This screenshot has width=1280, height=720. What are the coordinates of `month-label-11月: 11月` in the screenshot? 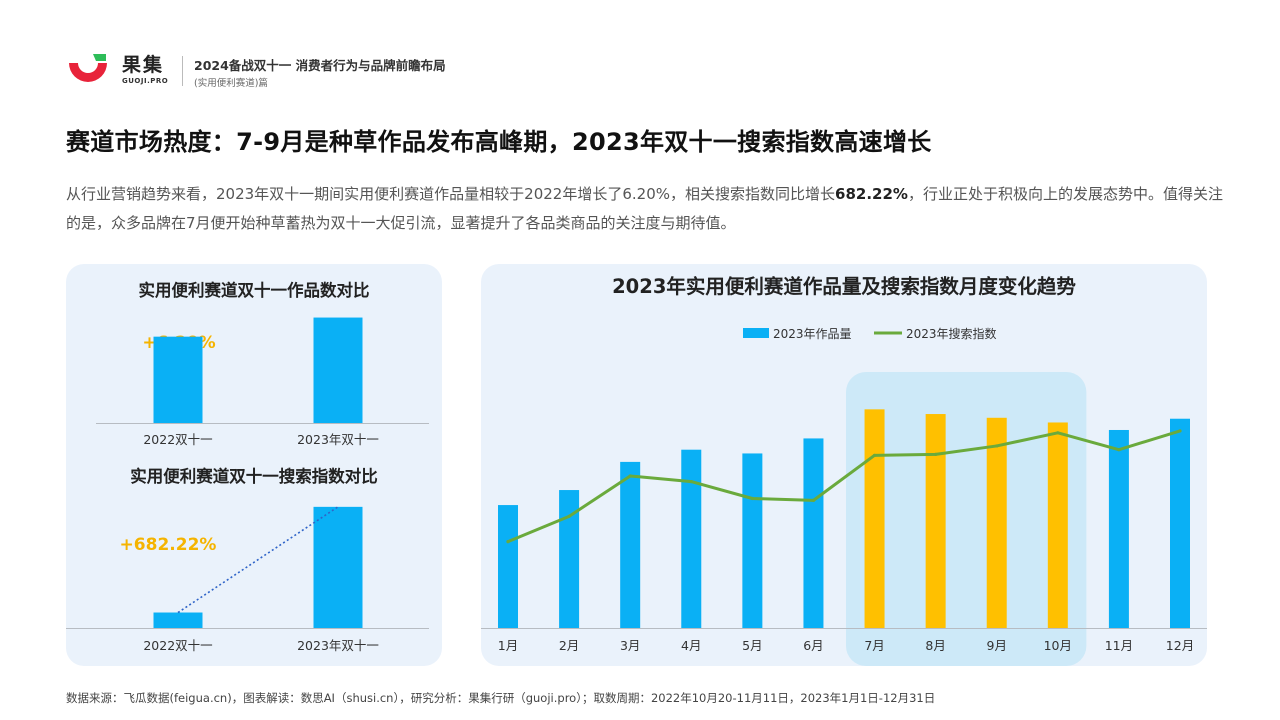 It's located at (1119, 645).